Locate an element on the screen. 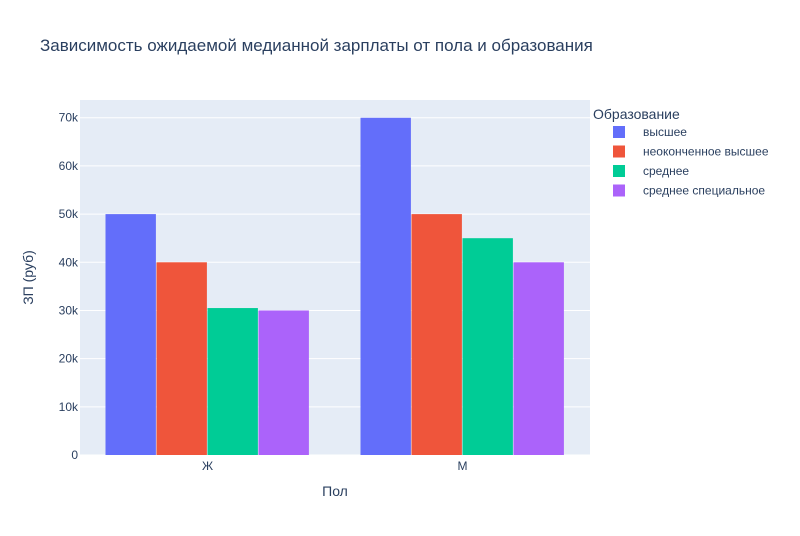  y-tick-label: 70k is located at coordinates (69, 118).